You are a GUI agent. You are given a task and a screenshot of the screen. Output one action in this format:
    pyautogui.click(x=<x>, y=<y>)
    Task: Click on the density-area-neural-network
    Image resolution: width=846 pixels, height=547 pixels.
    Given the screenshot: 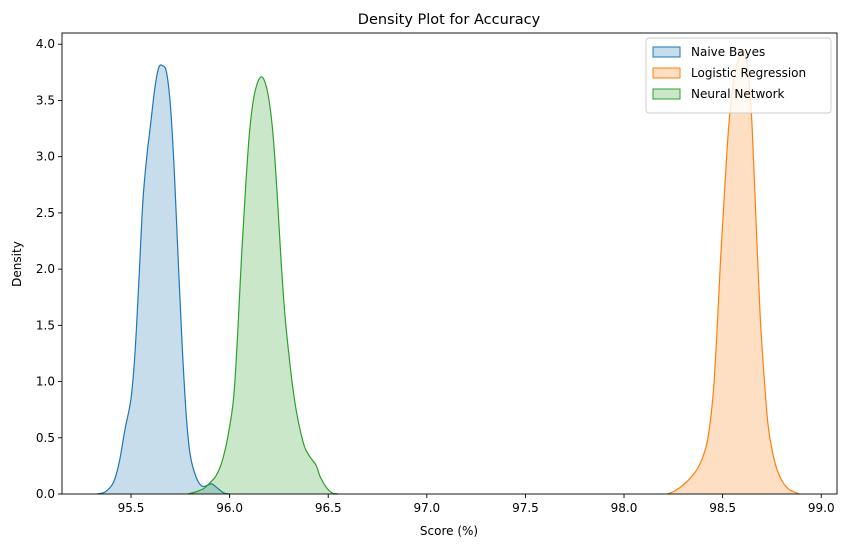 What is the action you would take?
    pyautogui.click(x=263, y=285)
    